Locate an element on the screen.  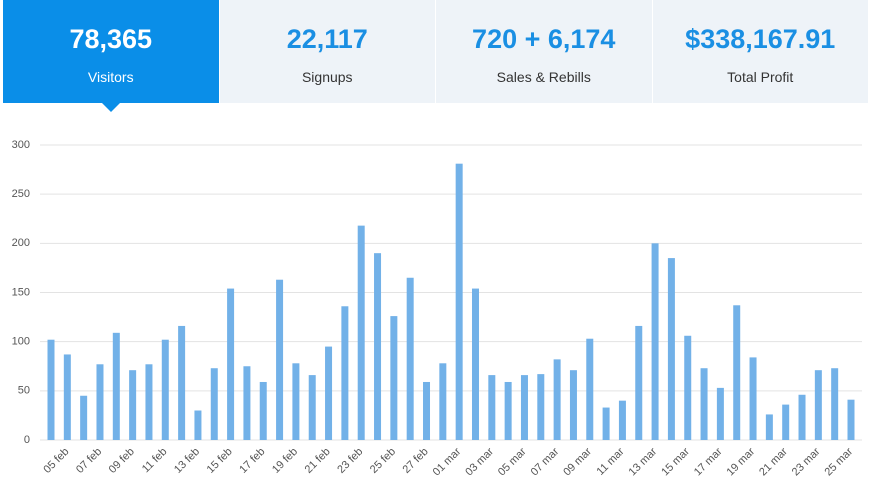
x-tick-label: 07 feb is located at coordinates (89, 461).